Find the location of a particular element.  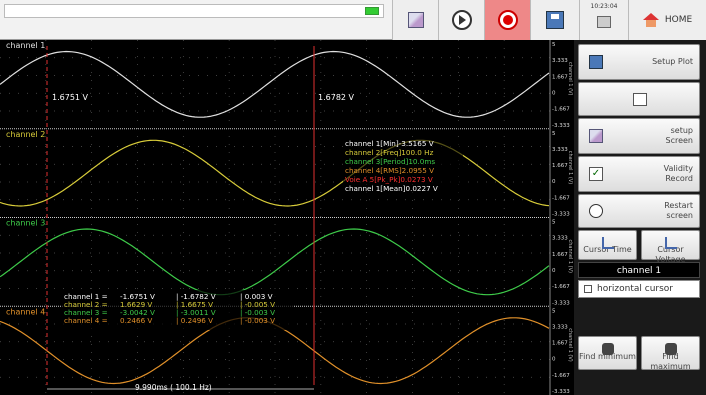

selected-channel-select: channel 1 is located at coordinates (639, 270).